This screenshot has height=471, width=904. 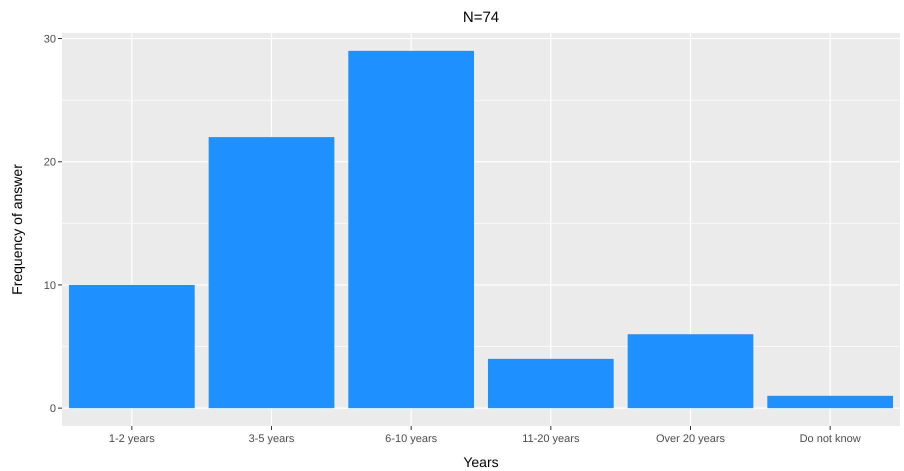 What do you see at coordinates (53, 408) in the screenshot?
I see `y-tick-label: 0` at bounding box center [53, 408].